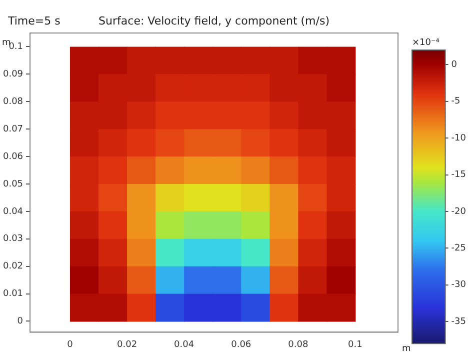  What do you see at coordinates (70, 345) in the screenshot?
I see `x-tick-label: 0` at bounding box center [70, 345].